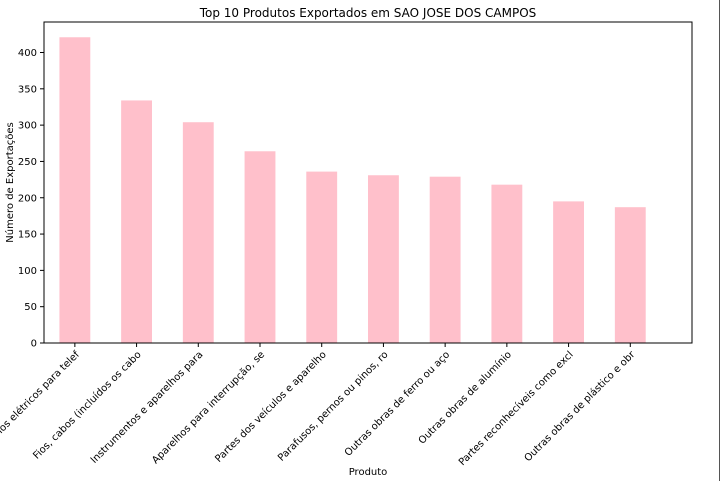 Image resolution: width=723 pixels, height=481 pixels. I want to click on x-axis-label: Produto, so click(368, 472).